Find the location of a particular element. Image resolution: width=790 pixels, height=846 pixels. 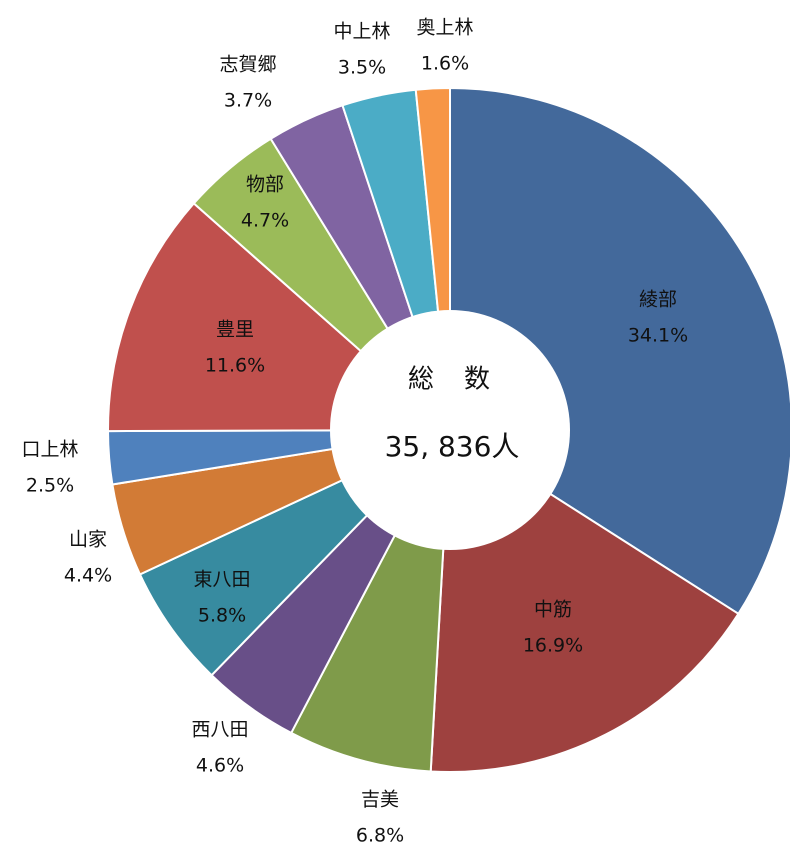

value-label: 11.6% is located at coordinates (235, 366).